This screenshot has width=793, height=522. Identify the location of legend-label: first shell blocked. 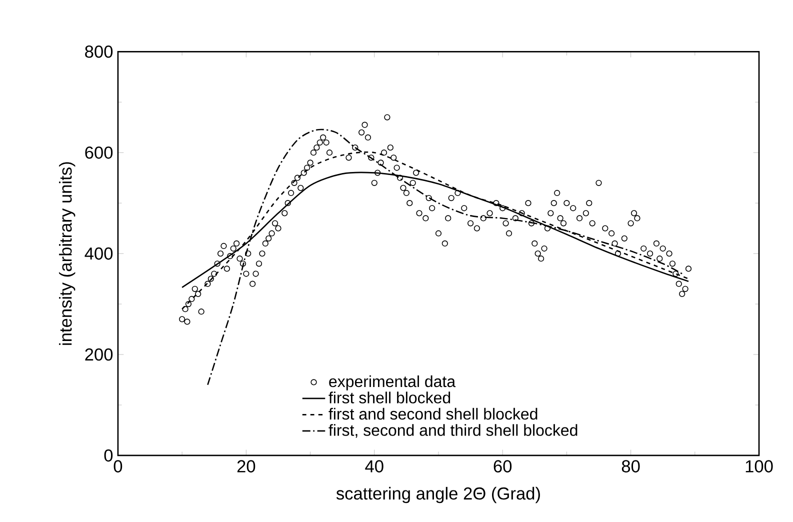
(389, 397).